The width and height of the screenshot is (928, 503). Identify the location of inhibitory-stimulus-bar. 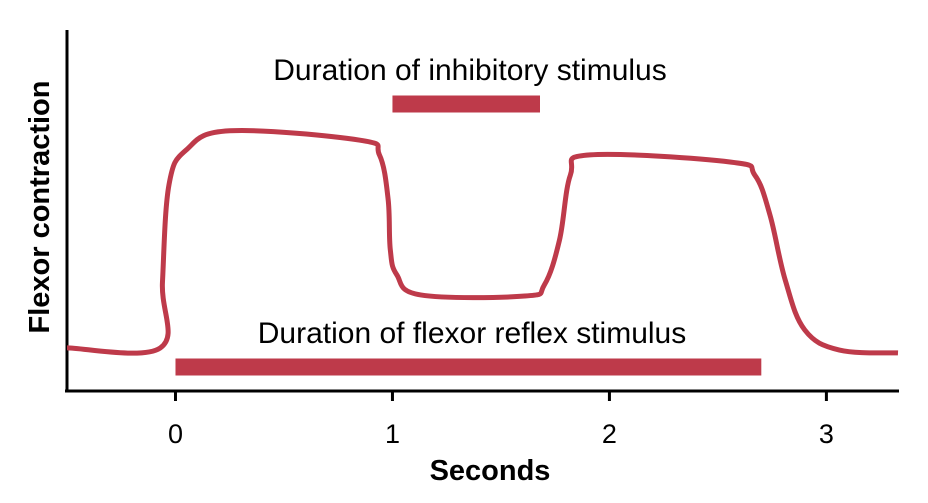
(466, 104).